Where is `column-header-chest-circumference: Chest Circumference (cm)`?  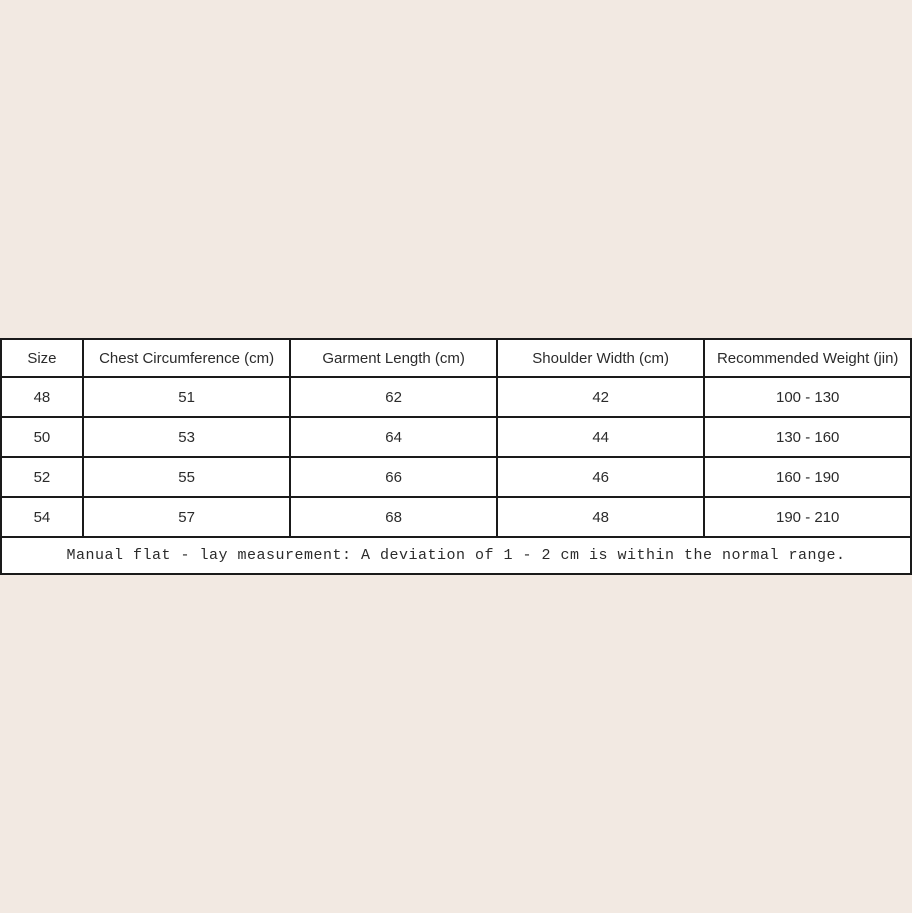
column-header-chest-circumference: Chest Circumference (cm) is located at coordinates (186, 358).